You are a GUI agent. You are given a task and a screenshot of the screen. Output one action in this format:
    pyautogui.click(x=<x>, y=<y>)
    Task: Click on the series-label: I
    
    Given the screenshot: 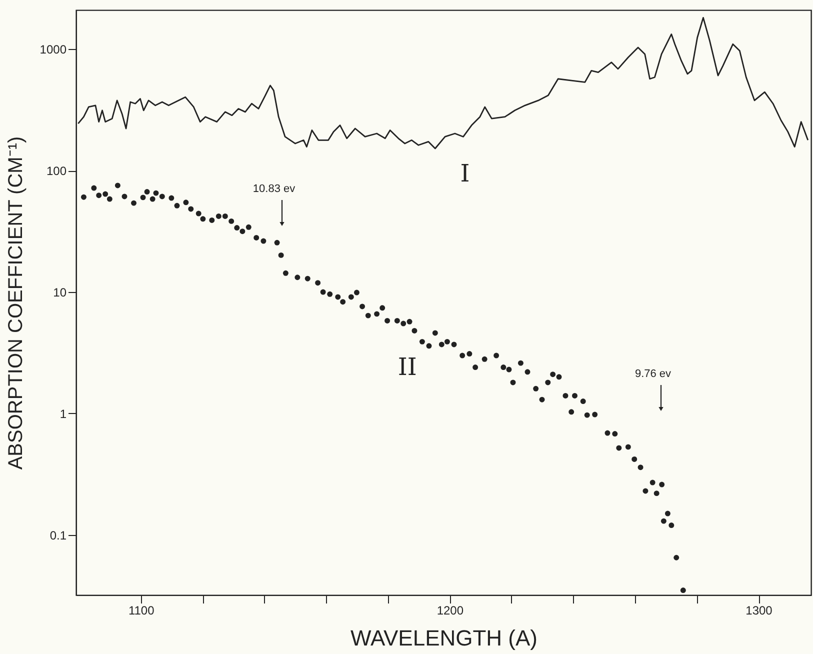 What is the action you would take?
    pyautogui.click(x=465, y=174)
    